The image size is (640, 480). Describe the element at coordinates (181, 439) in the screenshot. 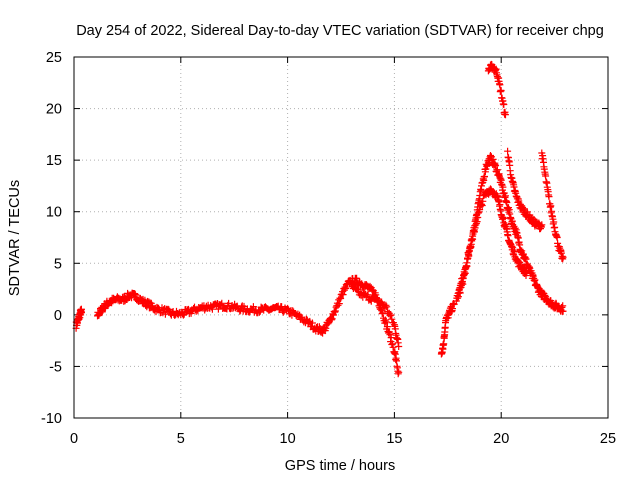

I see `x-tick-label: 5` at that location.